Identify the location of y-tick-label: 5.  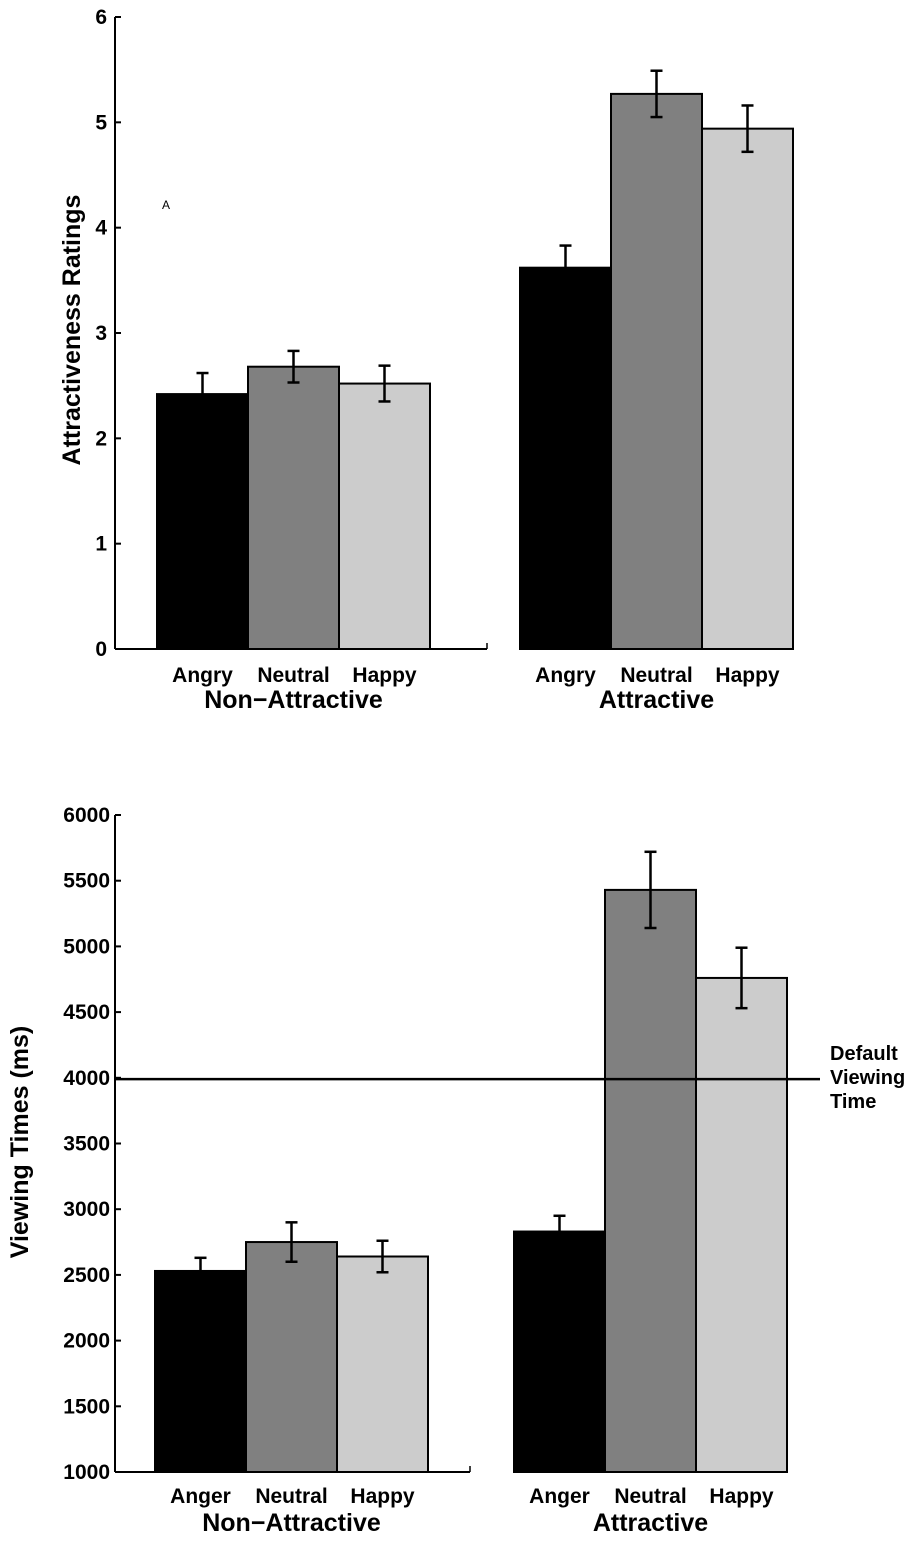
(101, 122).